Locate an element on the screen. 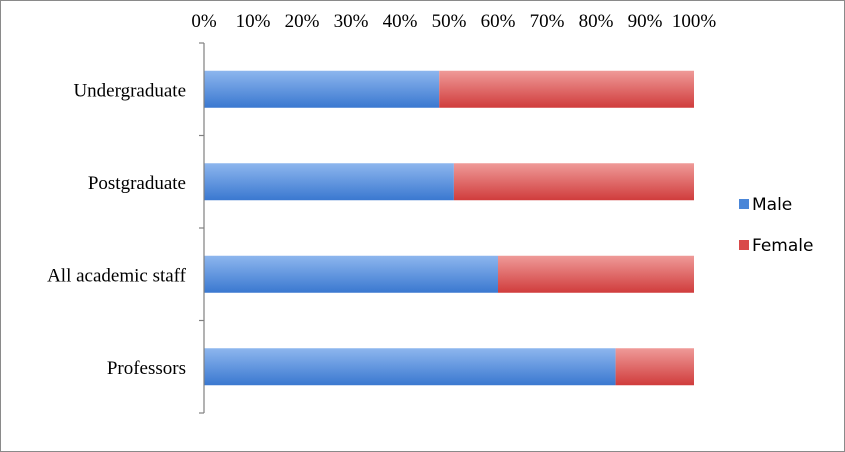 The height and width of the screenshot is (452, 845). legend-label-female: Female is located at coordinates (782, 246).